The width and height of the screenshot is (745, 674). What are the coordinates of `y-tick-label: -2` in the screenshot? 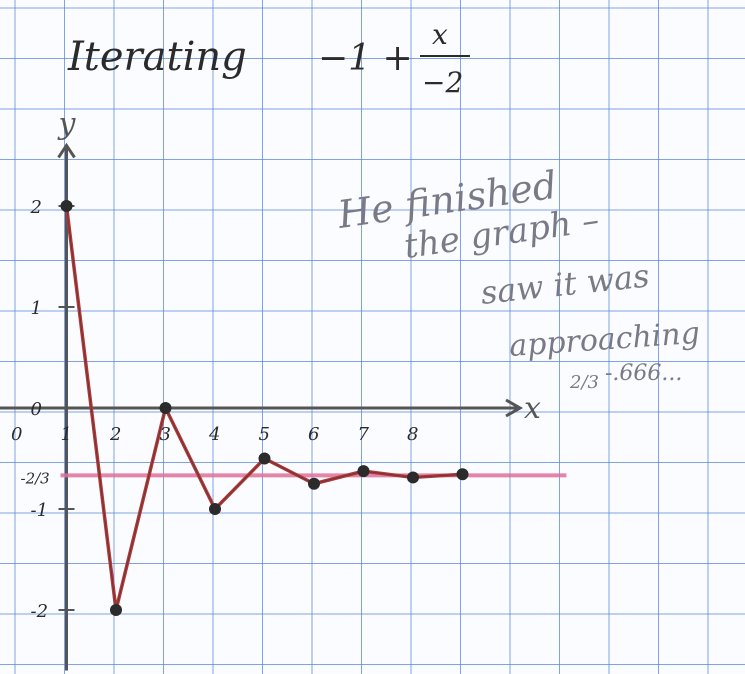 It's located at (40, 611).